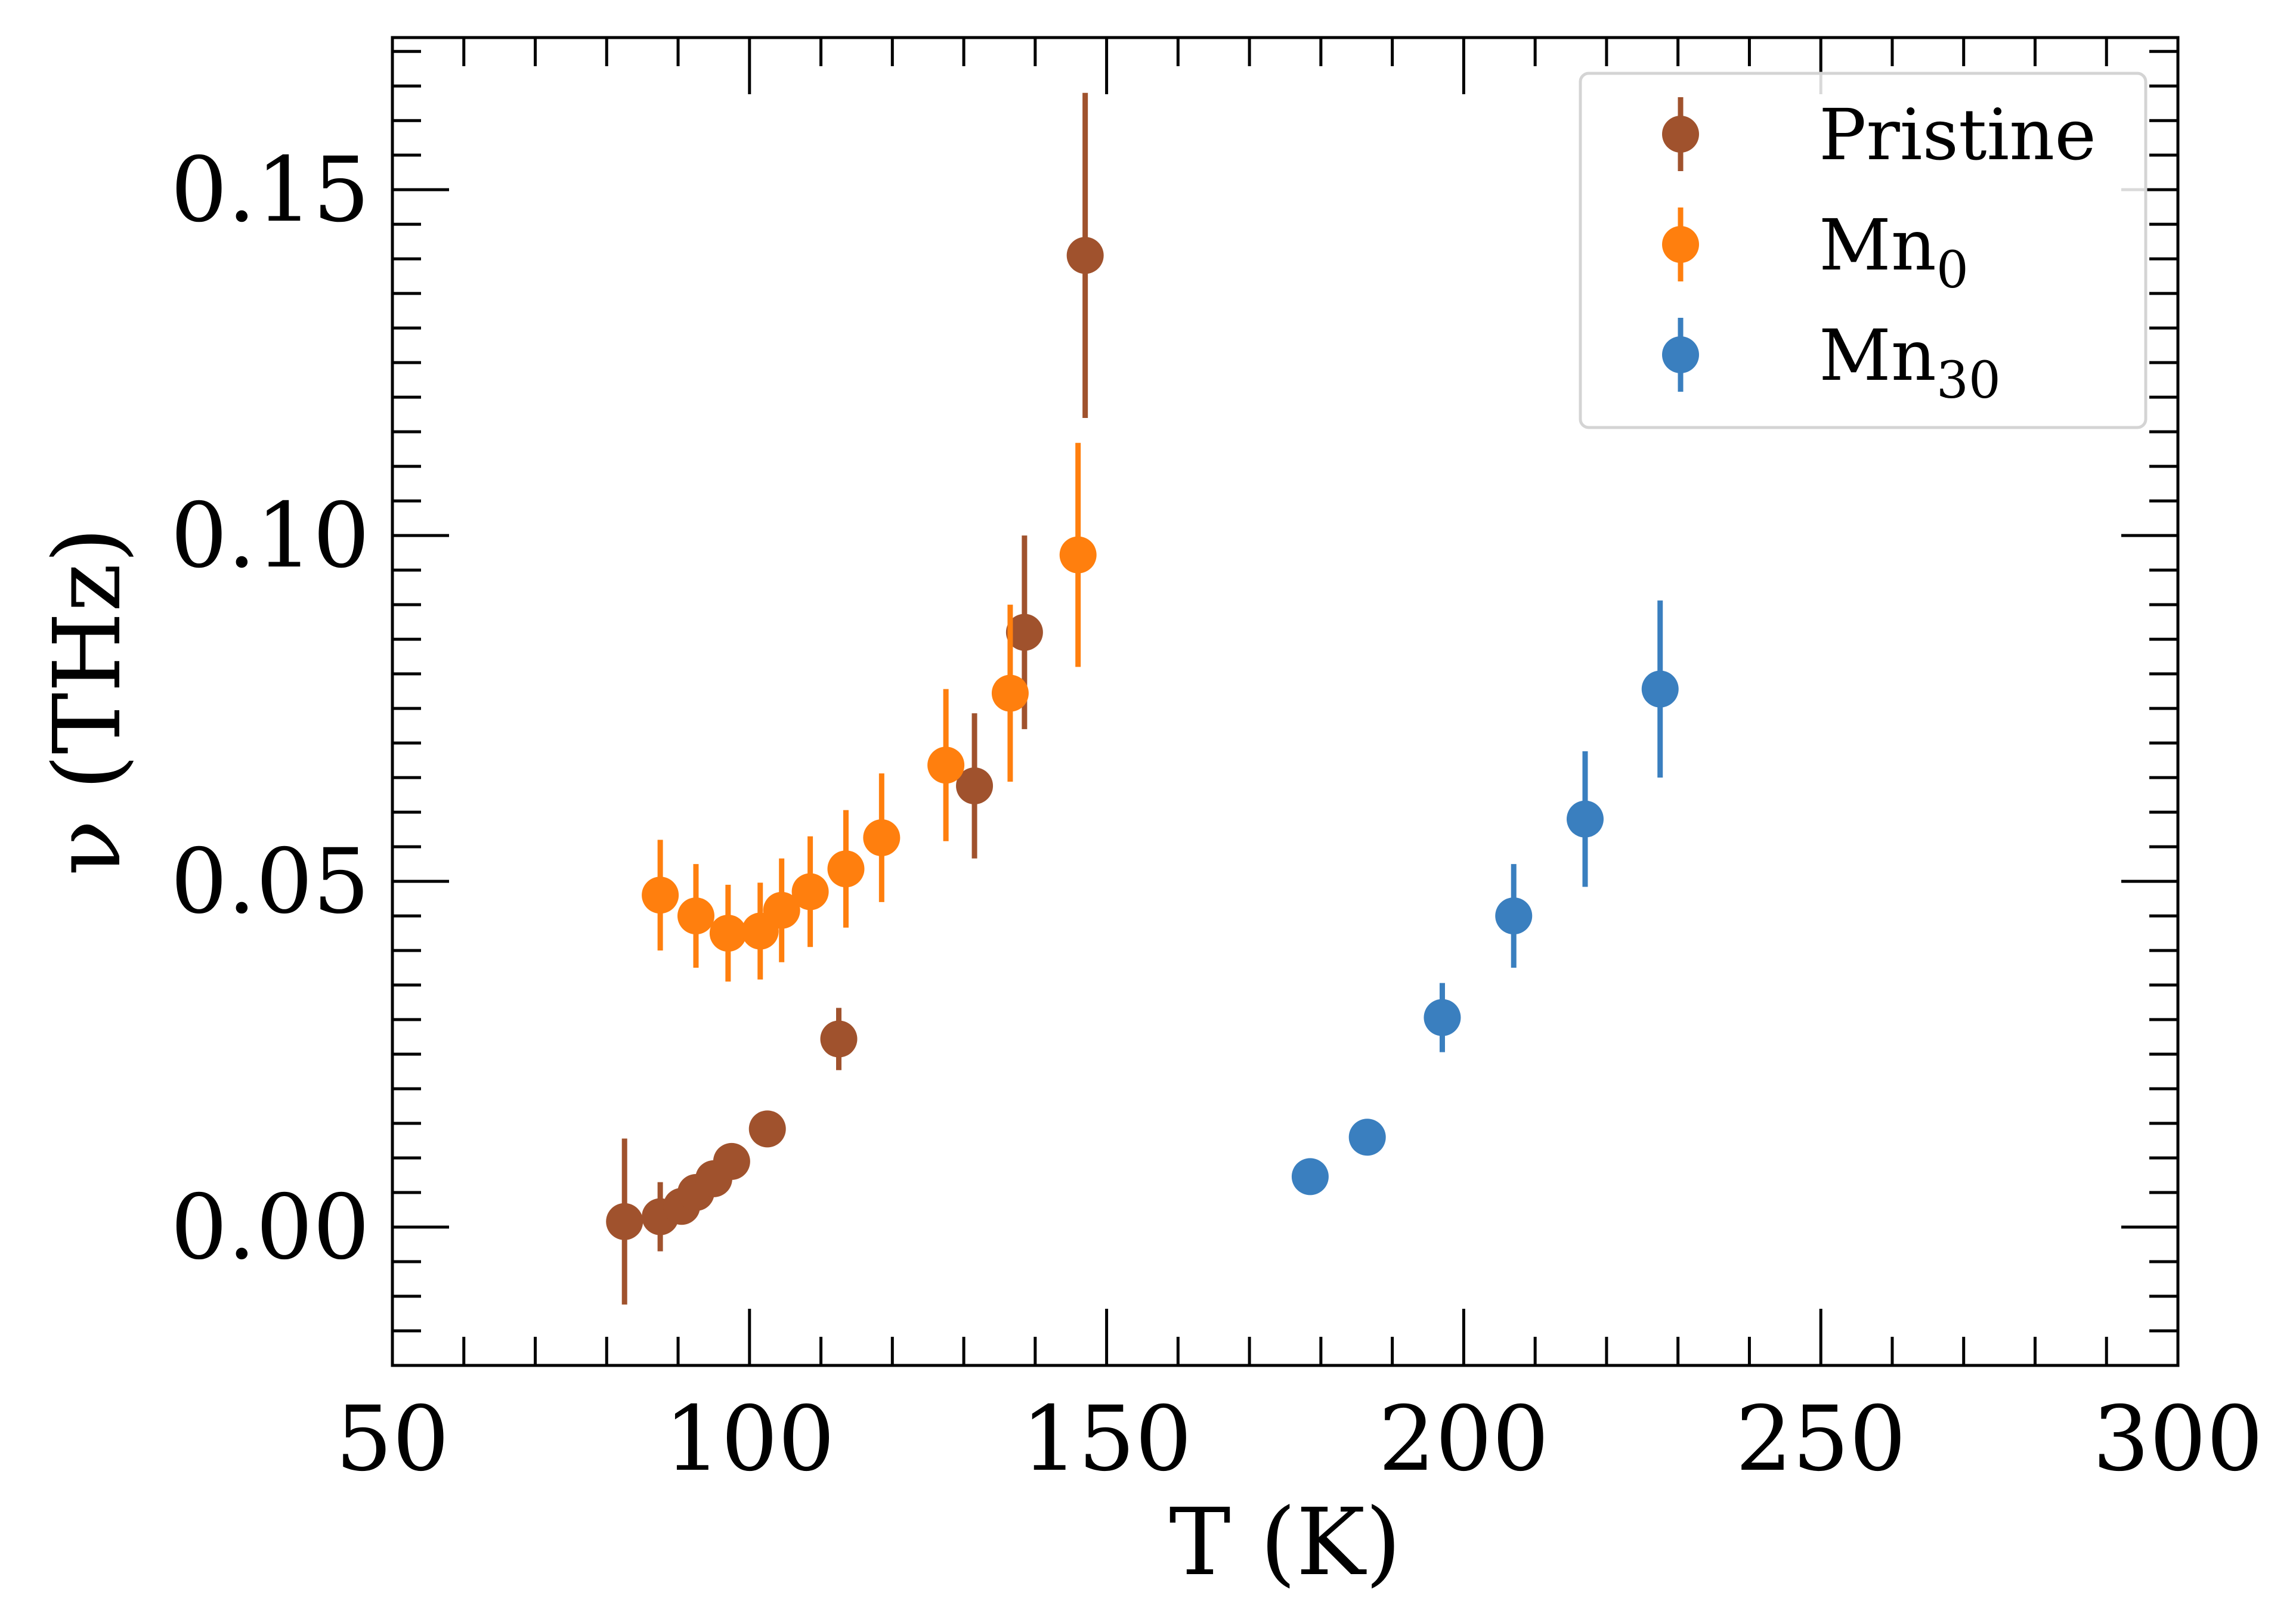 This screenshot has width=2296, height=1623. What do you see at coordinates (1863, 250) in the screenshot?
I see `legend-box` at bounding box center [1863, 250].